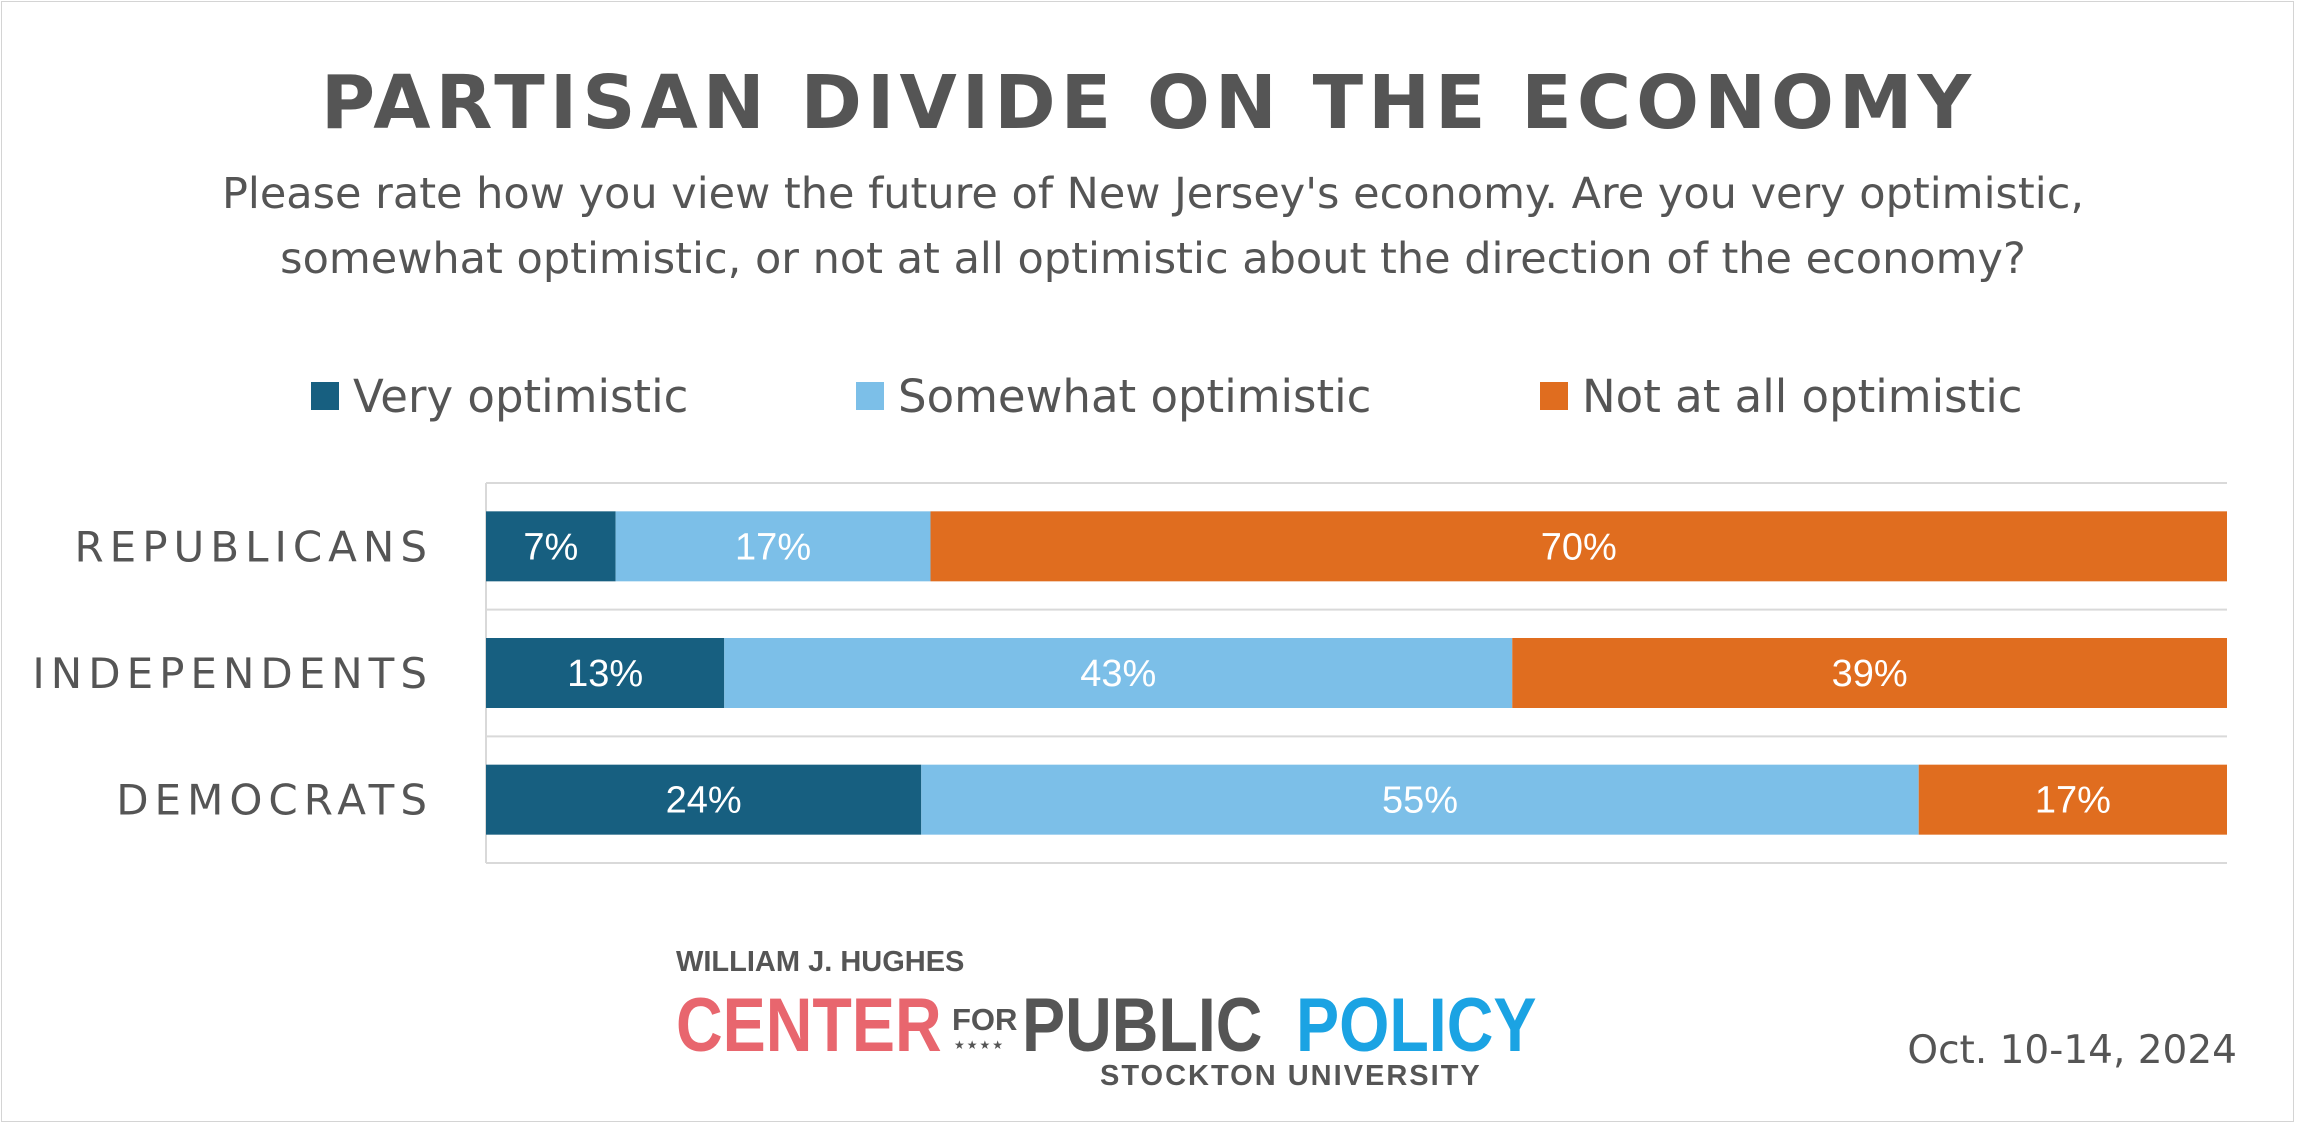 This screenshot has height=1125, width=2297. What do you see at coordinates (1135, 396) in the screenshot?
I see `legend-label-somewhat-optimistic: Somewhat optimistic` at bounding box center [1135, 396].